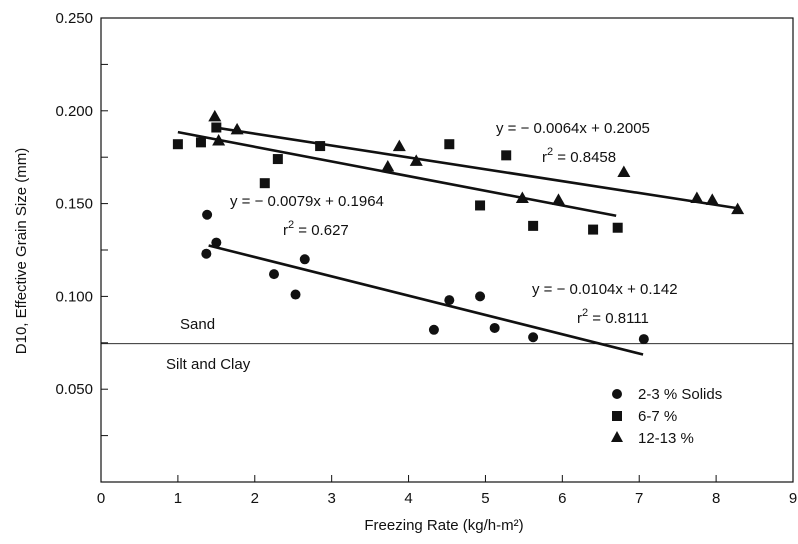  What do you see at coordinates (285, 230) in the screenshot?
I see `r2-6-7-prefix: r` at bounding box center [285, 230].